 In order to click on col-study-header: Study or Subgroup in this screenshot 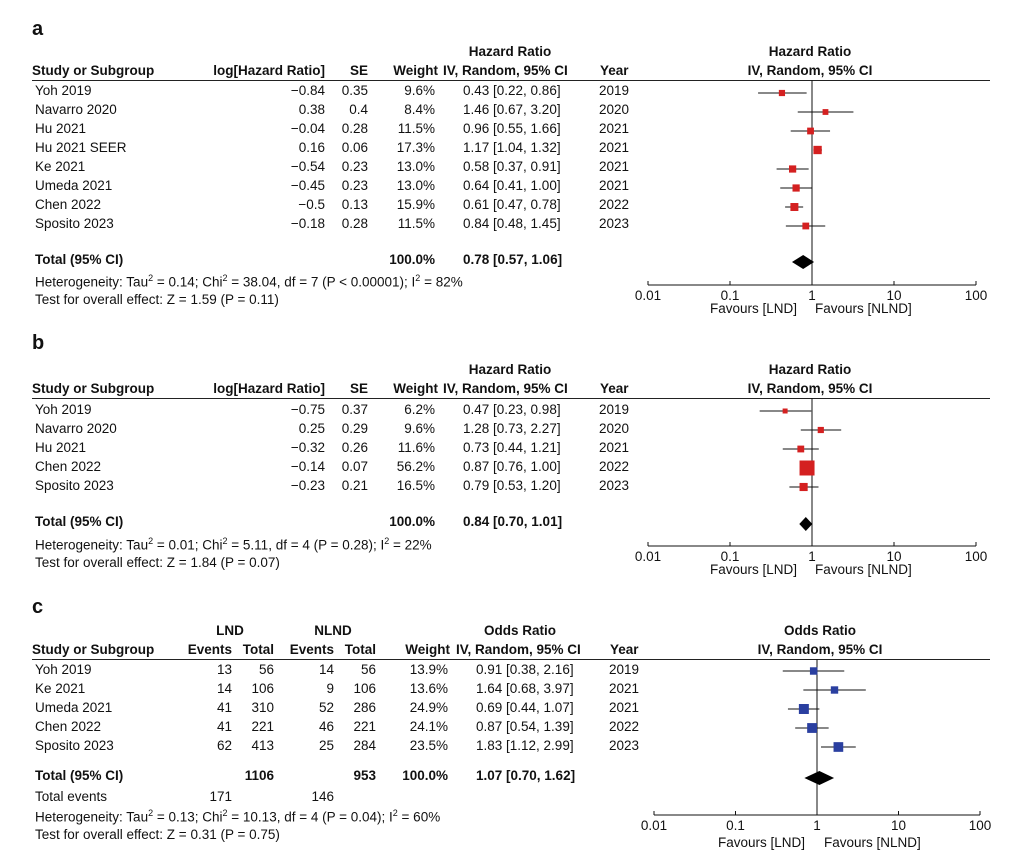, I will do `click(93, 388)`.